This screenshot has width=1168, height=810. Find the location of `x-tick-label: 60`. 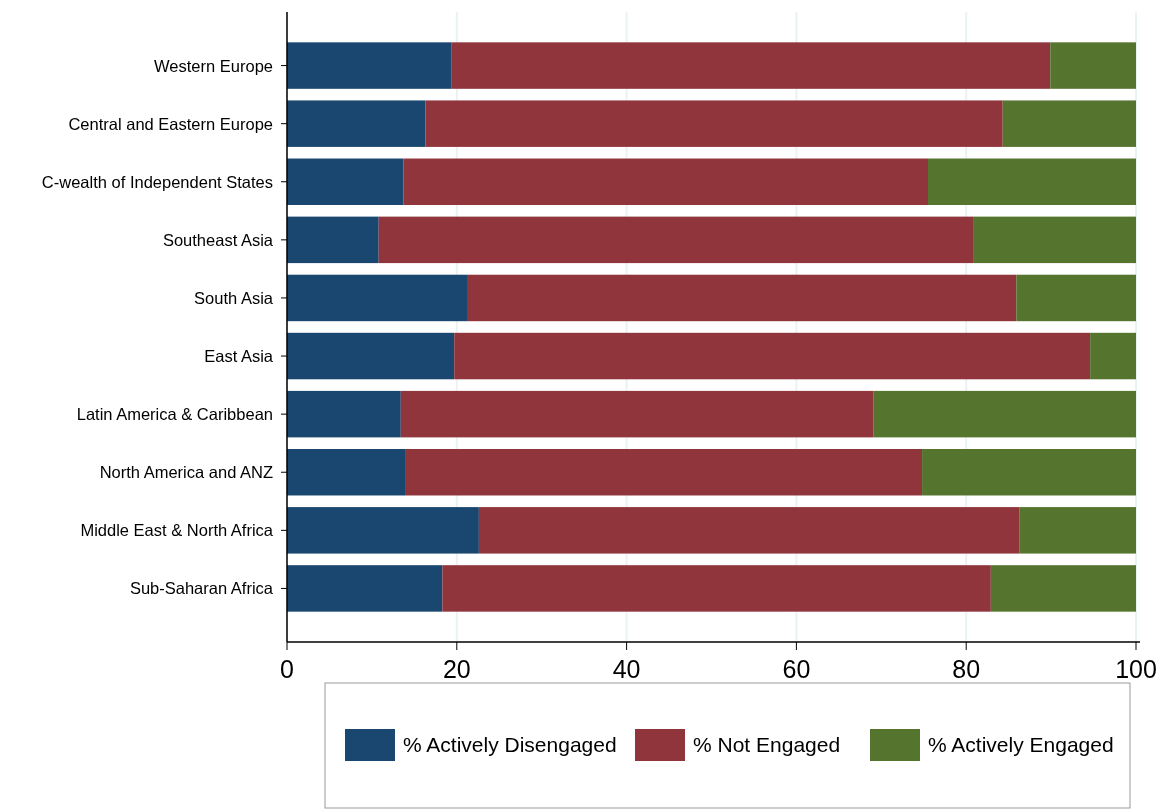

x-tick-label: 60 is located at coordinates (796, 669).